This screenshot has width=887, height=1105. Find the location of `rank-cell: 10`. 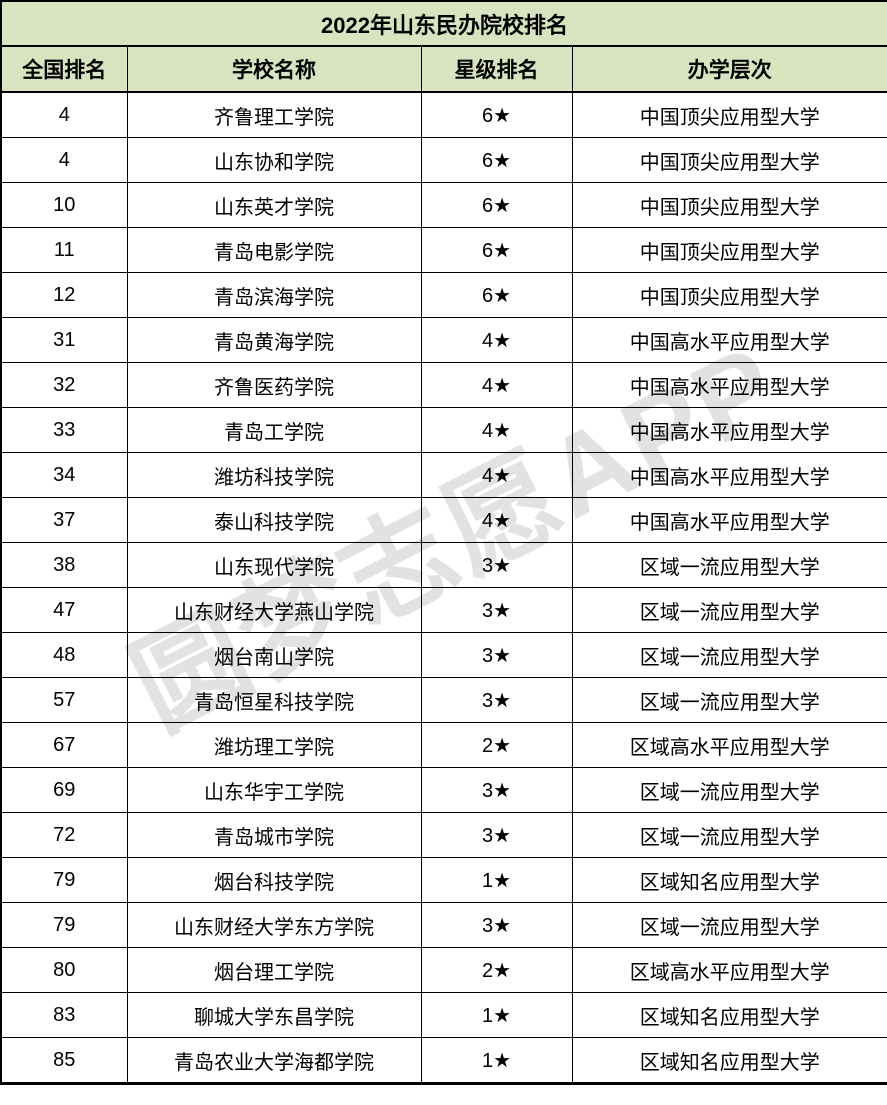

rank-cell: 10 is located at coordinates (64, 205).